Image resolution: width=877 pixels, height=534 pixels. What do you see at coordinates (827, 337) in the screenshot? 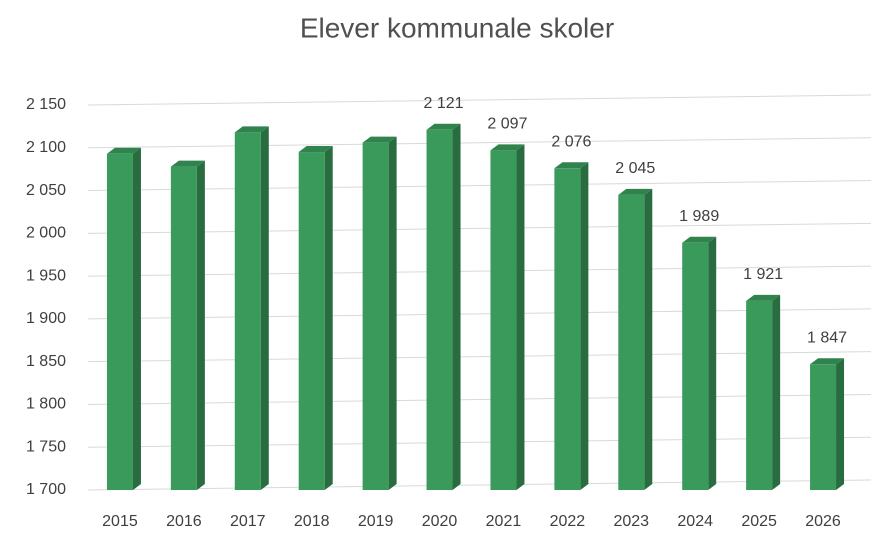
I see `data-label: 1 847` at bounding box center [827, 337].